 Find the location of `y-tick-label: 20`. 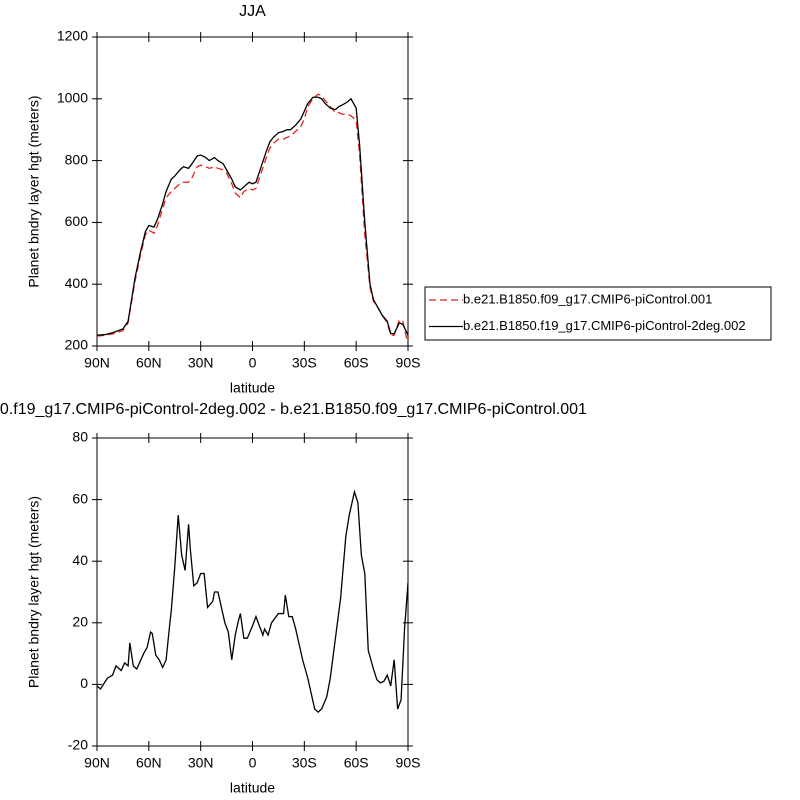

y-tick-label: 20 is located at coordinates (80, 622).